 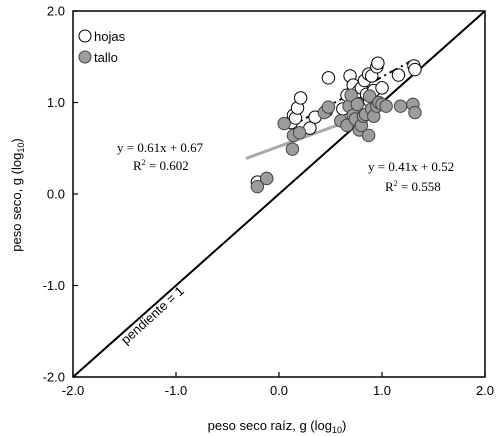 What do you see at coordinates (413, 186) in the screenshot?
I see `fit-r2-tallo: R2 = 0.558` at bounding box center [413, 186].